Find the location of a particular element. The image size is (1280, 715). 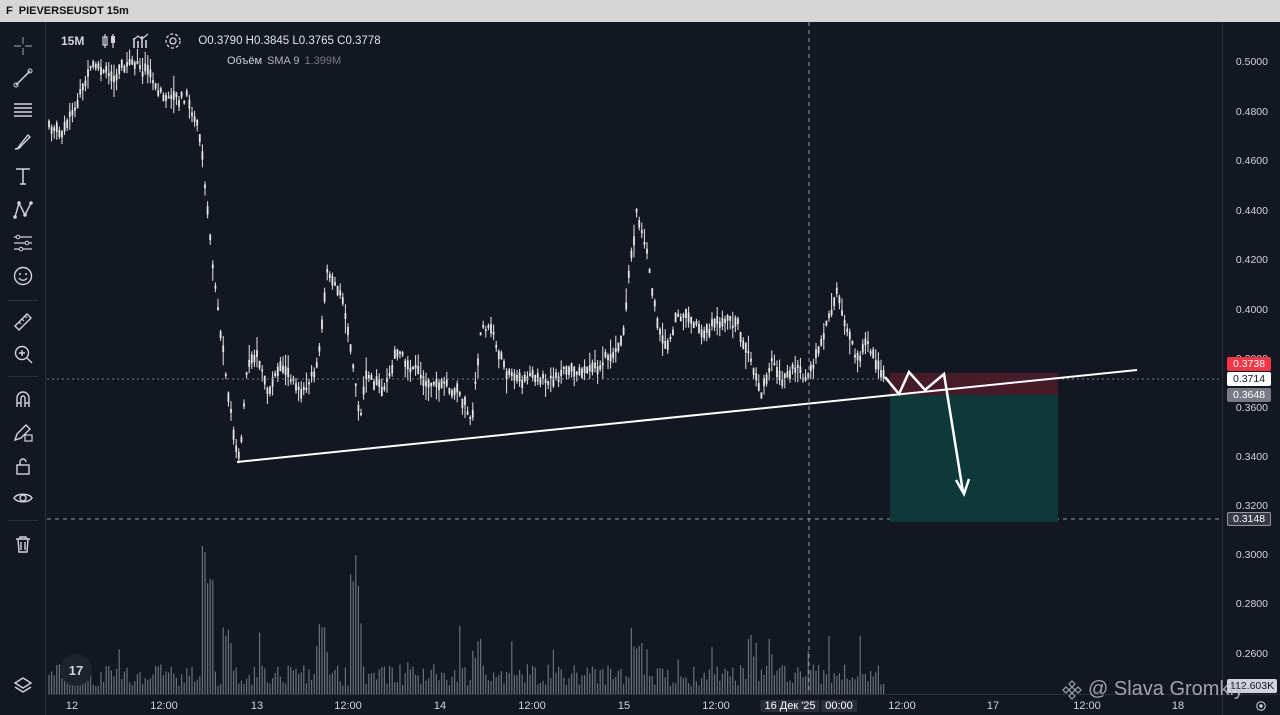

lock-icon is located at coordinates (23, 466).